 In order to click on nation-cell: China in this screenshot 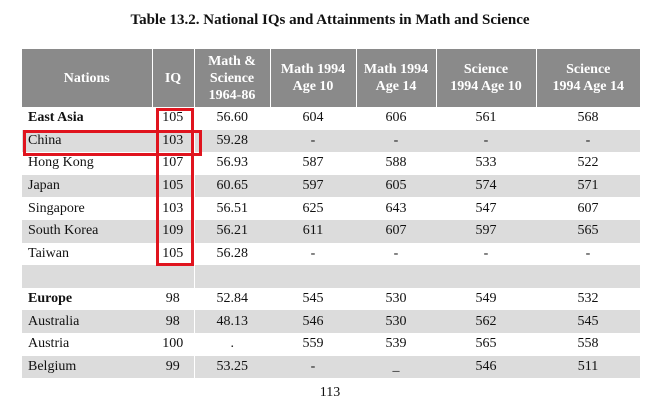, I will do `click(87, 141)`.